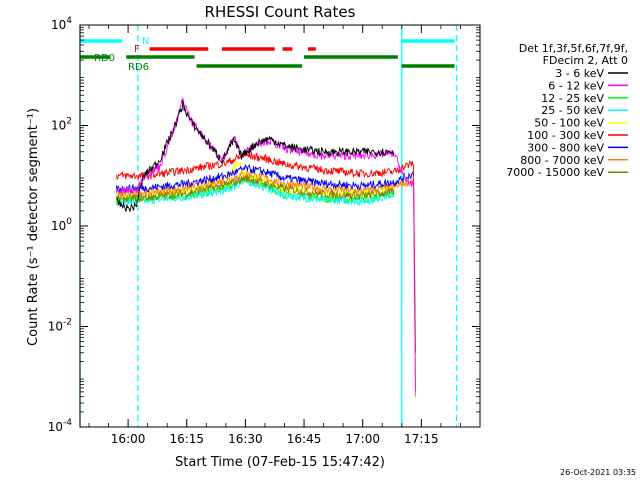 The width and height of the screenshot is (640, 484). I want to click on legend-label: 7000 - 15000 keV, so click(555, 172).